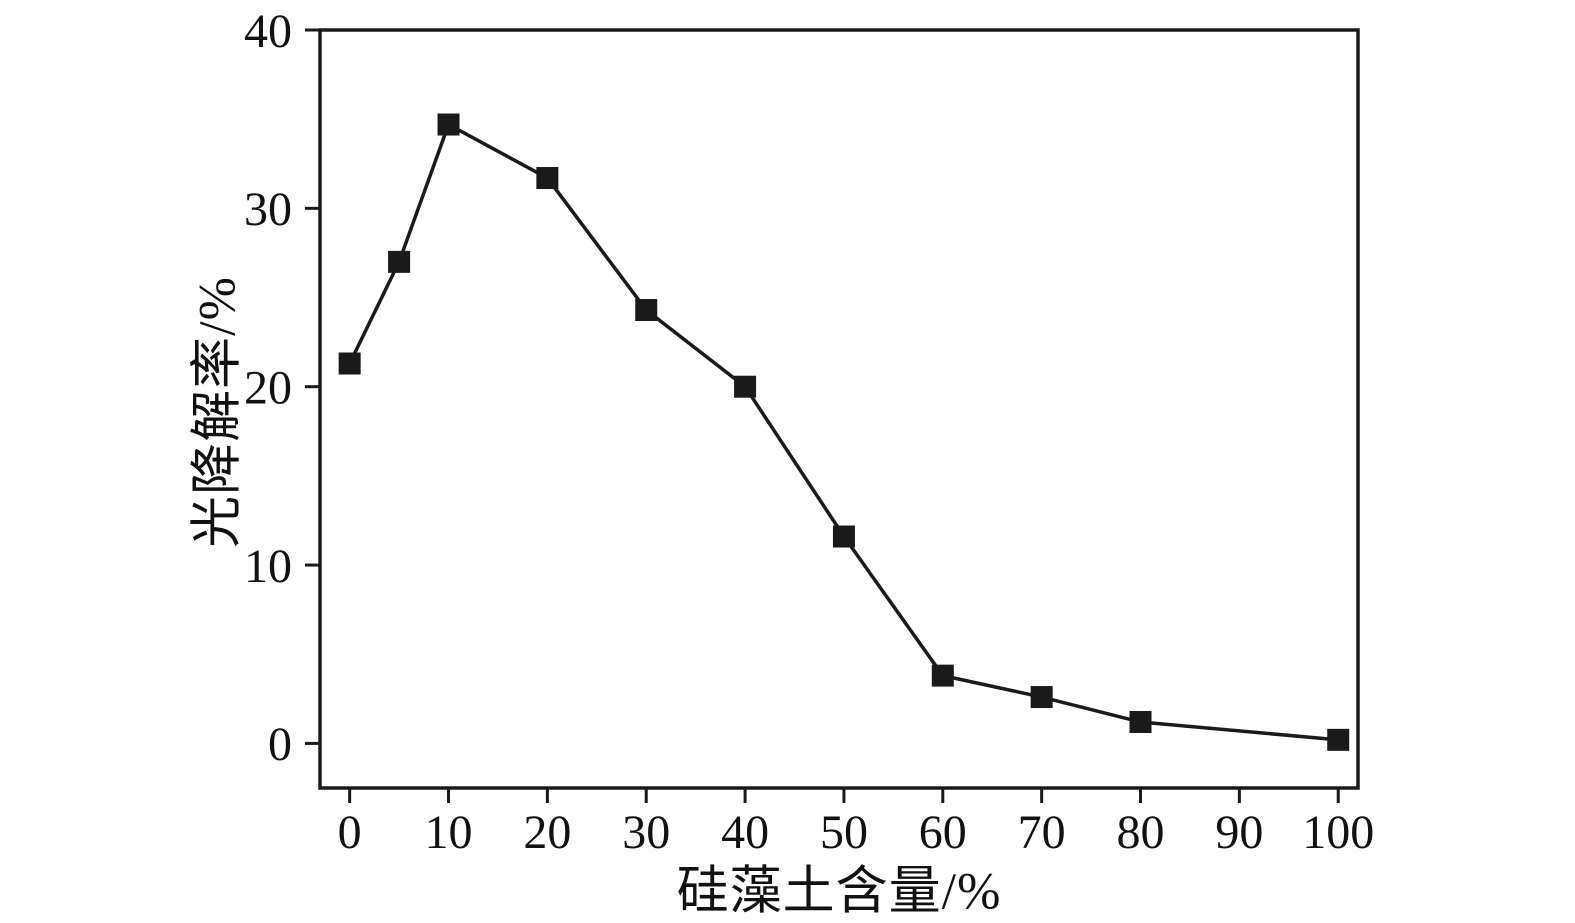 This screenshot has height=923, width=1575. I want to click on x-tick-label: 100, so click(1338, 832).